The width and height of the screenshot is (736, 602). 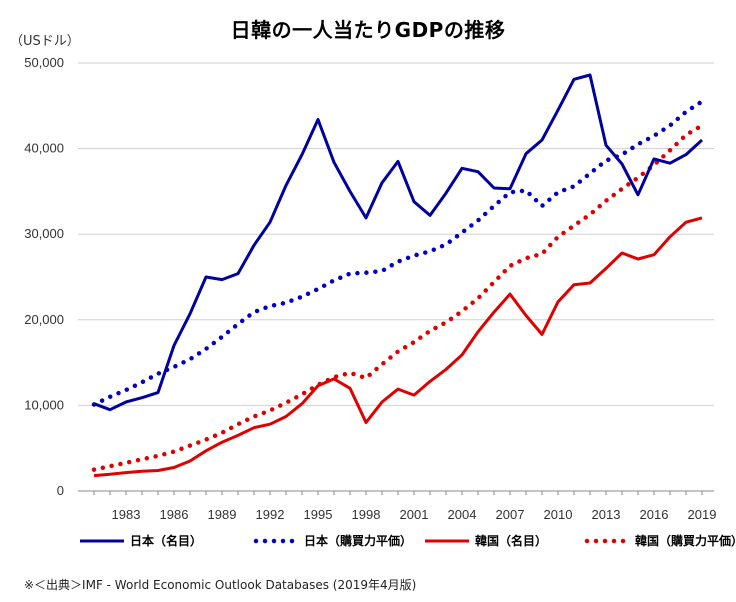 What do you see at coordinates (45, 41) in the screenshot?
I see `y-axis-unit-label: （USドル）` at bounding box center [45, 41].